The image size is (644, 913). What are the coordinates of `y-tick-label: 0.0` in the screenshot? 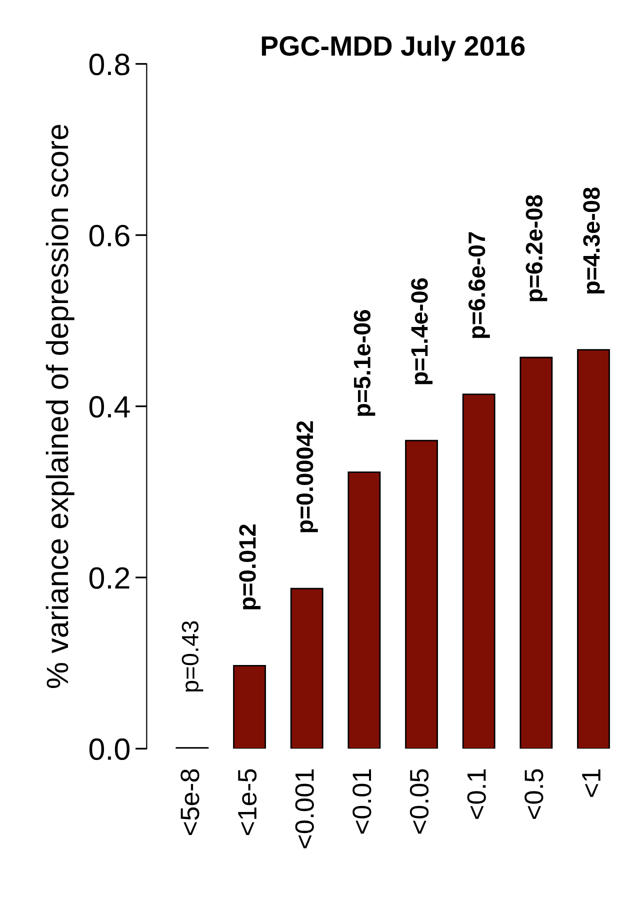 It's located at (109, 749).